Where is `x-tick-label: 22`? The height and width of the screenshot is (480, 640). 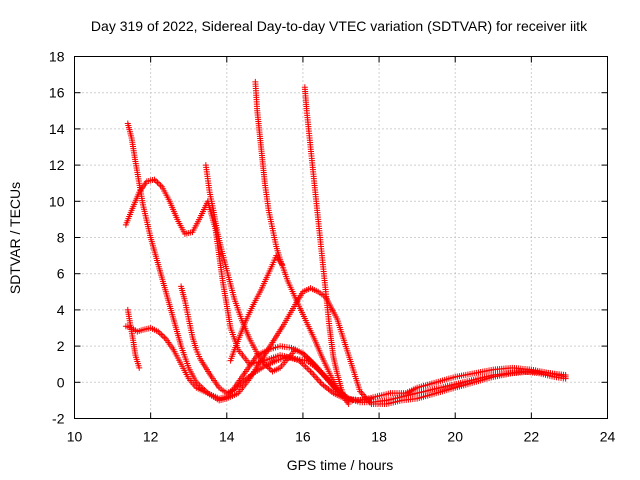
x-tick-label: 22 is located at coordinates (532, 437).